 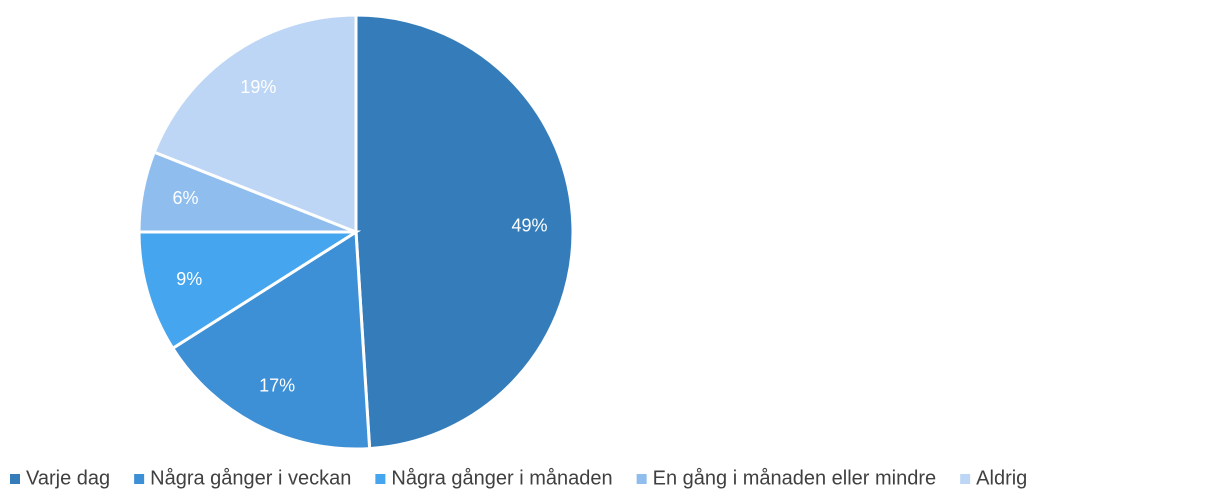 What do you see at coordinates (68, 478) in the screenshot?
I see `legend-label: Varje dag` at bounding box center [68, 478].